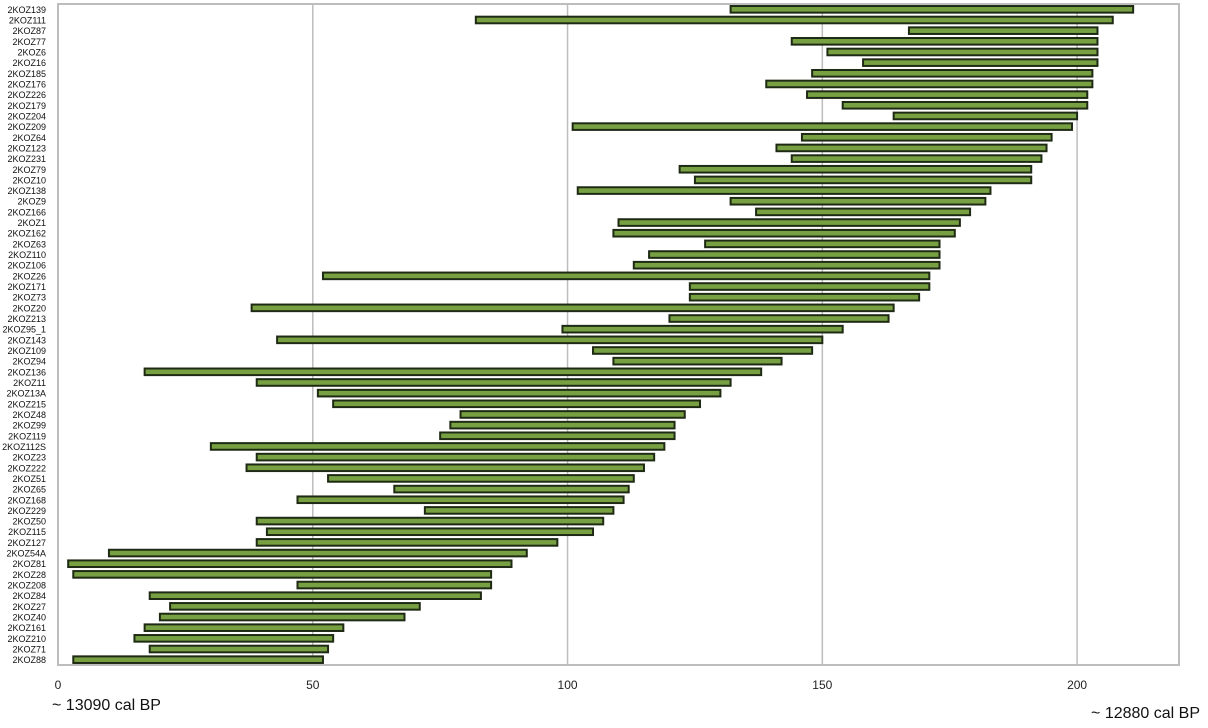 This screenshot has width=1208, height=728. What do you see at coordinates (779, 318) in the screenshot?
I see `bar-2koz213` at bounding box center [779, 318].